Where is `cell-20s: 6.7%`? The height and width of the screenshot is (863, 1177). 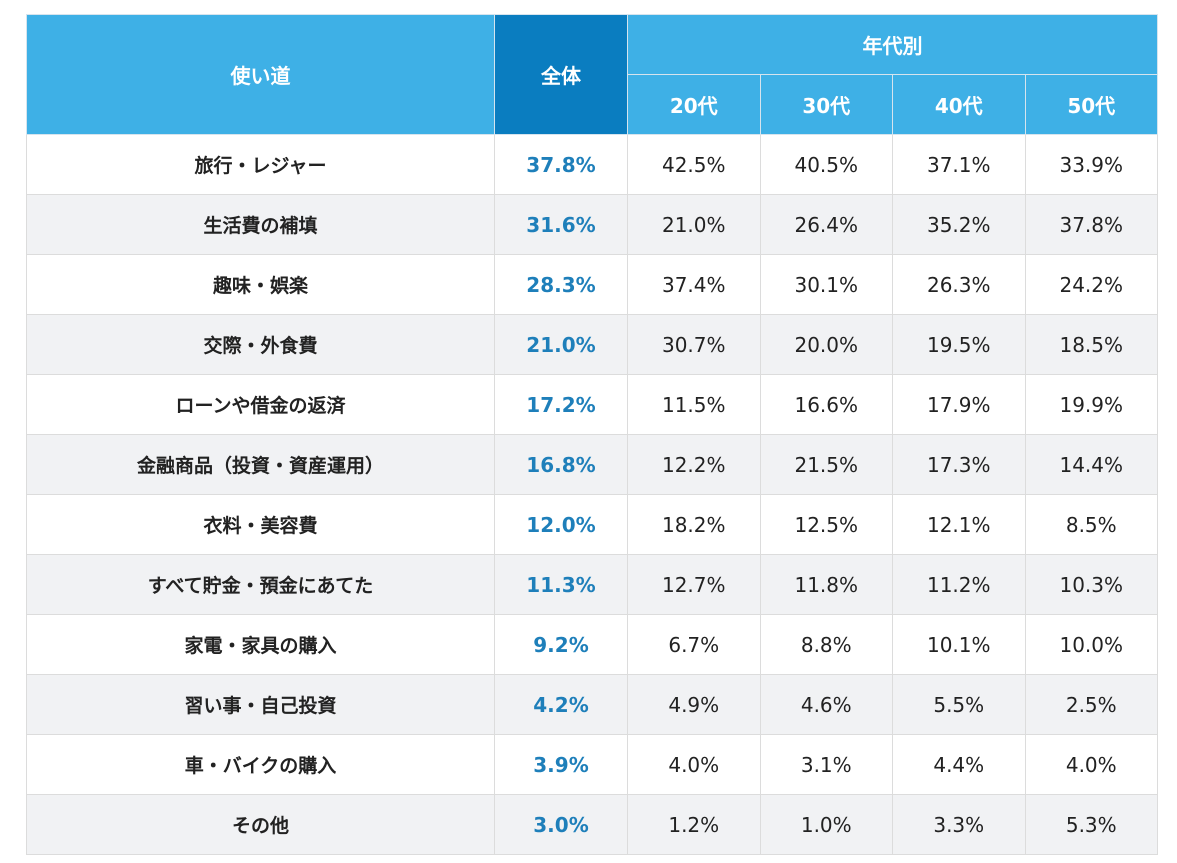 cell-20s: 6.7% is located at coordinates (694, 644).